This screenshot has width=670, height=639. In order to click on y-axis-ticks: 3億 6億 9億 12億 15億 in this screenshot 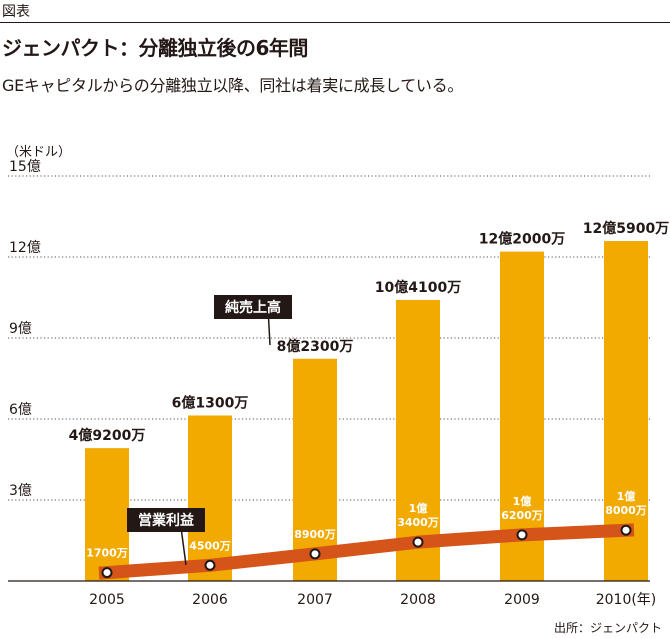, I will do `click(25, 329)`.